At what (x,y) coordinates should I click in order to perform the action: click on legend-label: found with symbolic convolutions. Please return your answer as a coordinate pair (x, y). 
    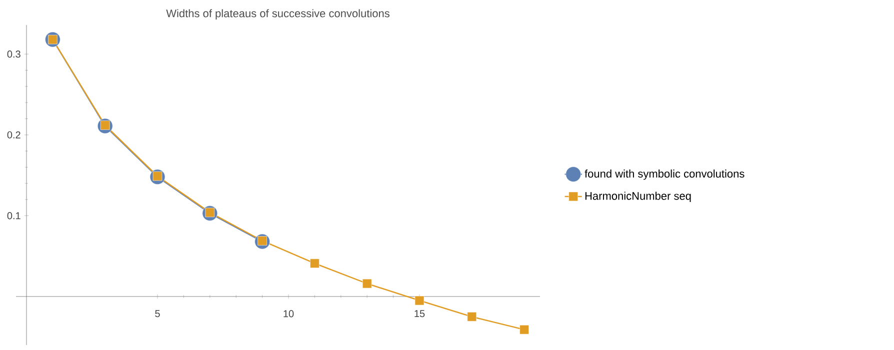
    Looking at the image, I should click on (664, 175).